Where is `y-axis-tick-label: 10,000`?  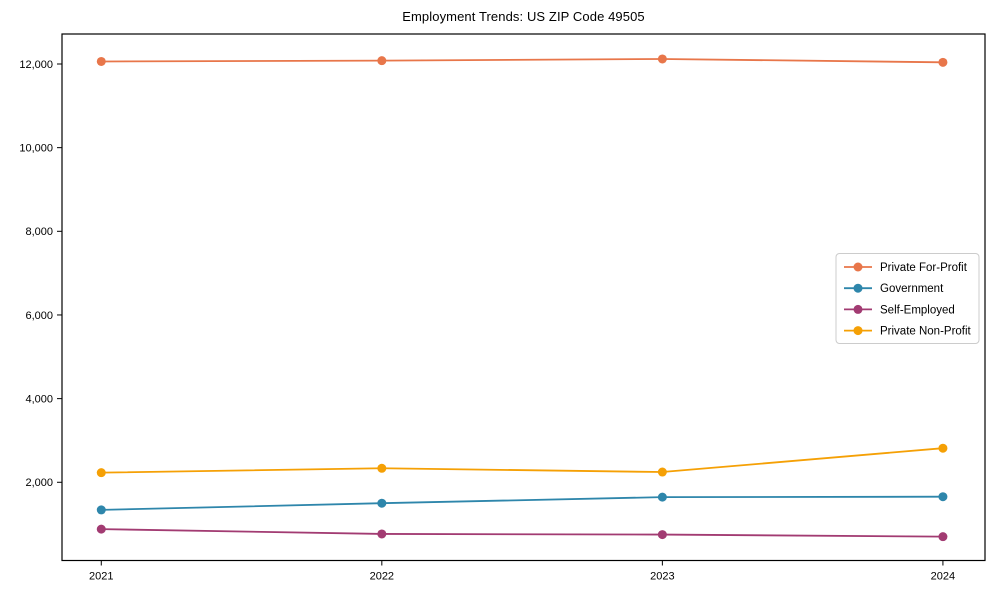
y-axis-tick-label: 10,000 is located at coordinates (36, 148).